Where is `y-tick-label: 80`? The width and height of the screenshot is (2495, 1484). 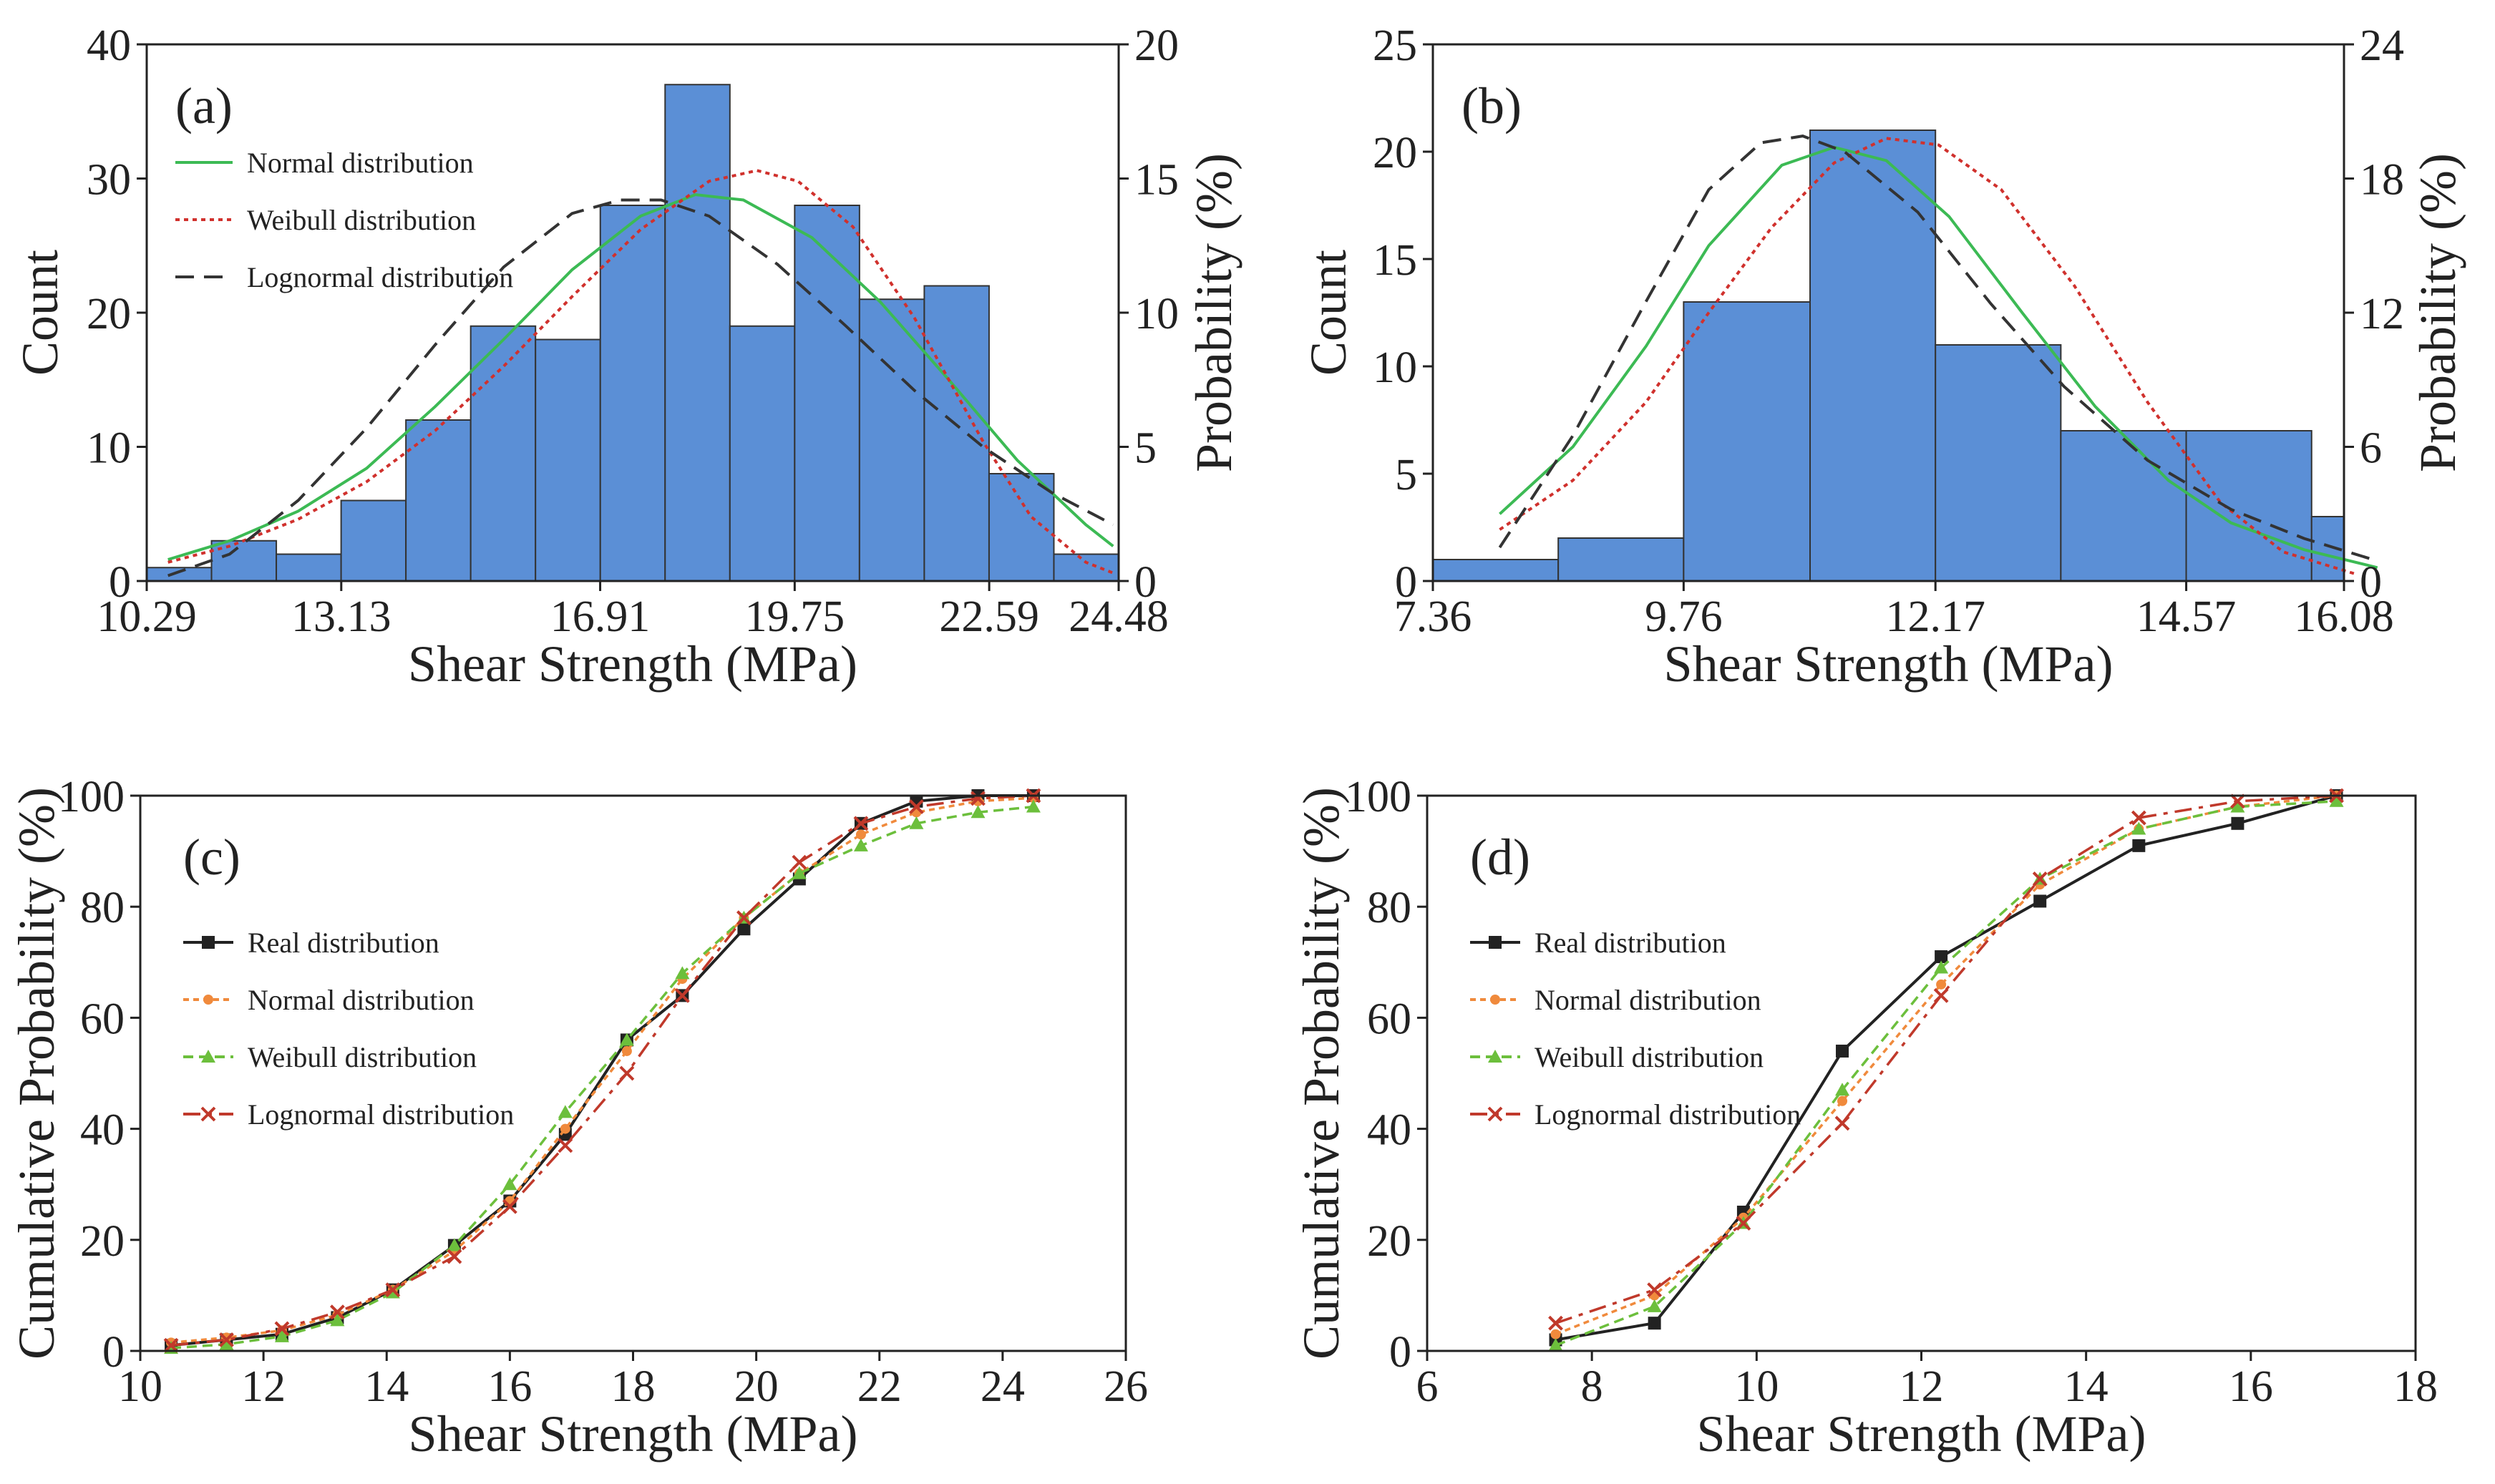
y-tick-label: 80 is located at coordinates (1389, 908).